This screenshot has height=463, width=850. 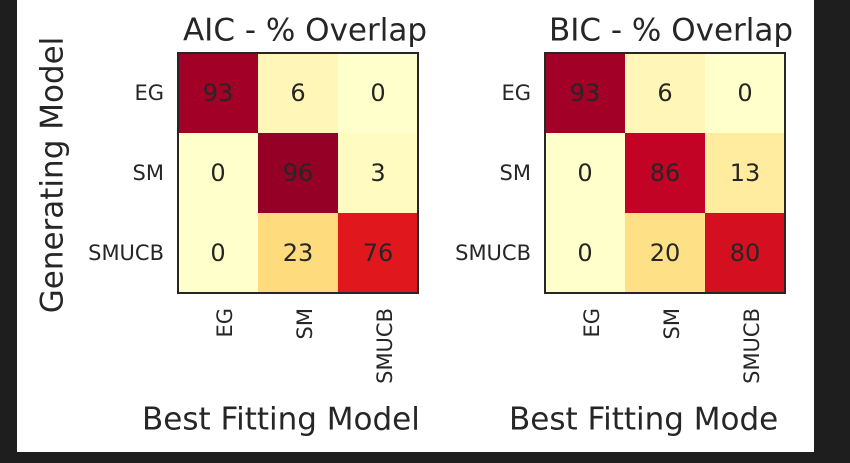 I want to click on cell-value-label: 76, so click(x=378, y=253).